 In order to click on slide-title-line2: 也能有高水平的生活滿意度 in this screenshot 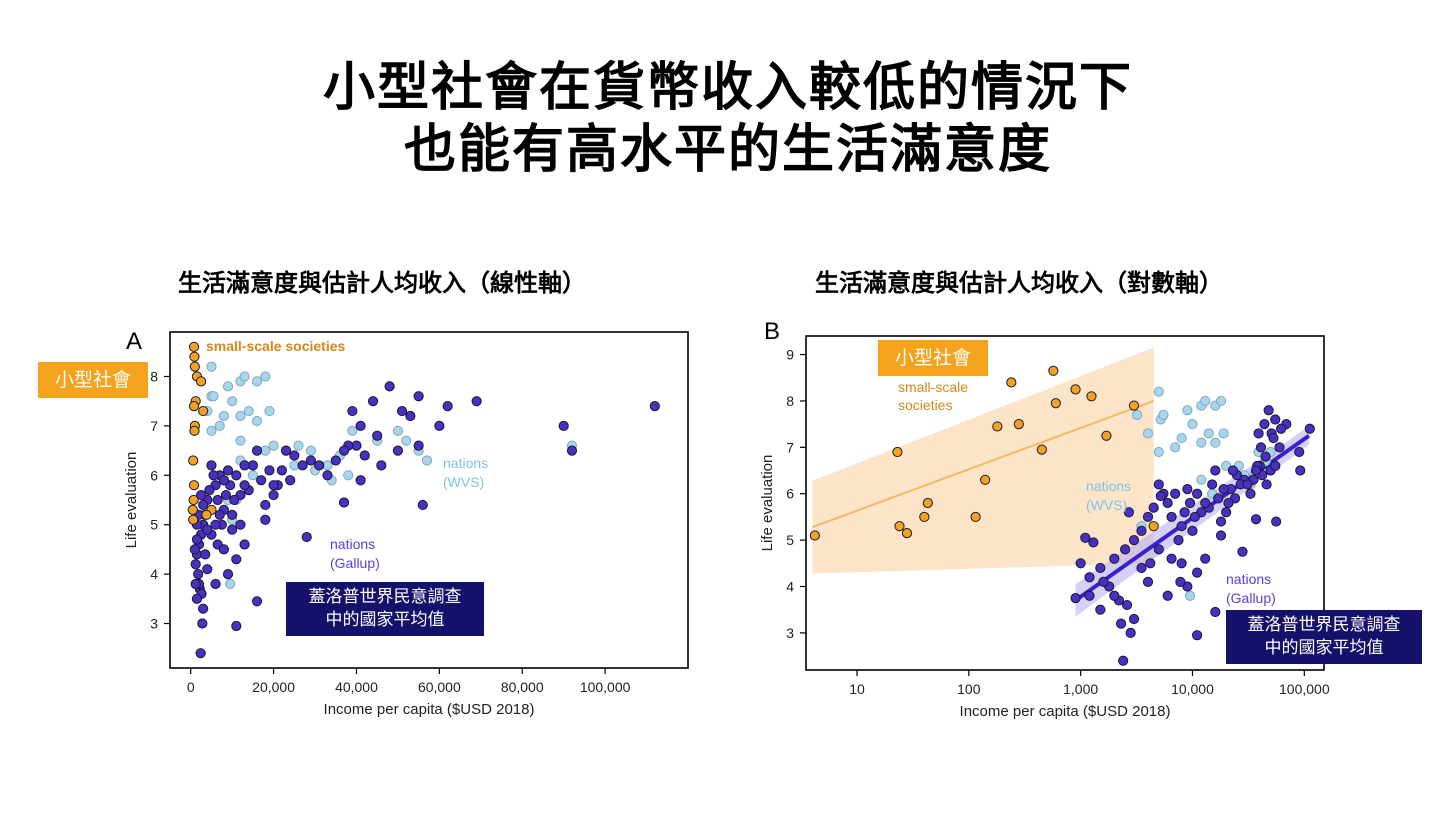, I will do `click(727, 150)`.